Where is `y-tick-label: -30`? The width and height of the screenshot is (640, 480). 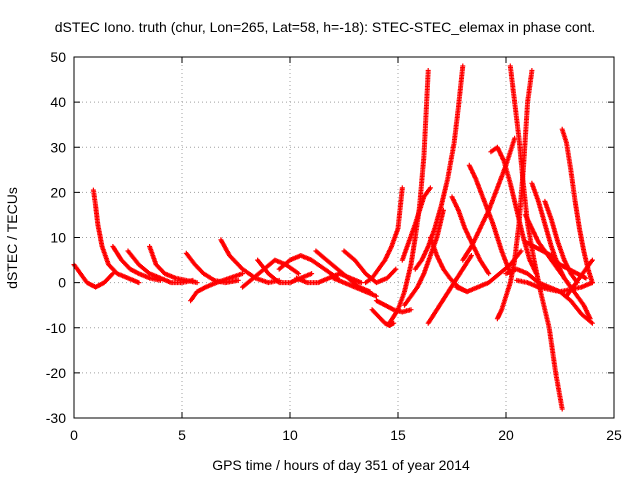 y-tick-label: -30 is located at coordinates (56, 418).